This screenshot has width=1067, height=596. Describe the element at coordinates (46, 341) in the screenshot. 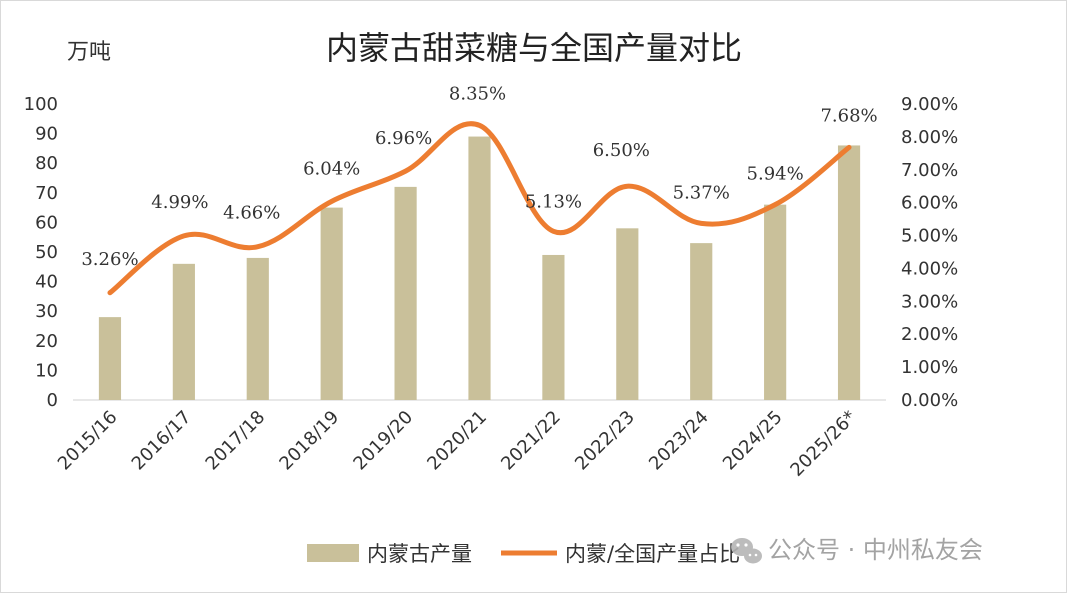

I see `y-tick-label: 20` at that location.